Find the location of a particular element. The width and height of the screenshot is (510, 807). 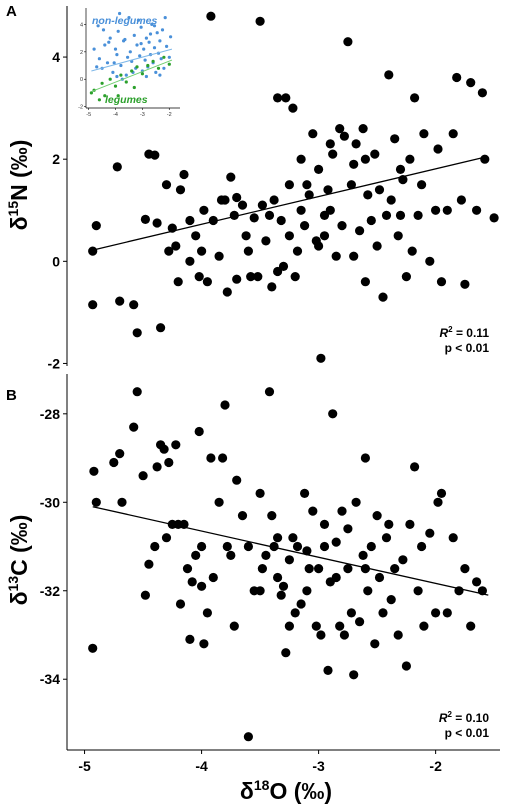

r2-annotation-b: R2 = 0.10 is located at coordinates (464, 717).